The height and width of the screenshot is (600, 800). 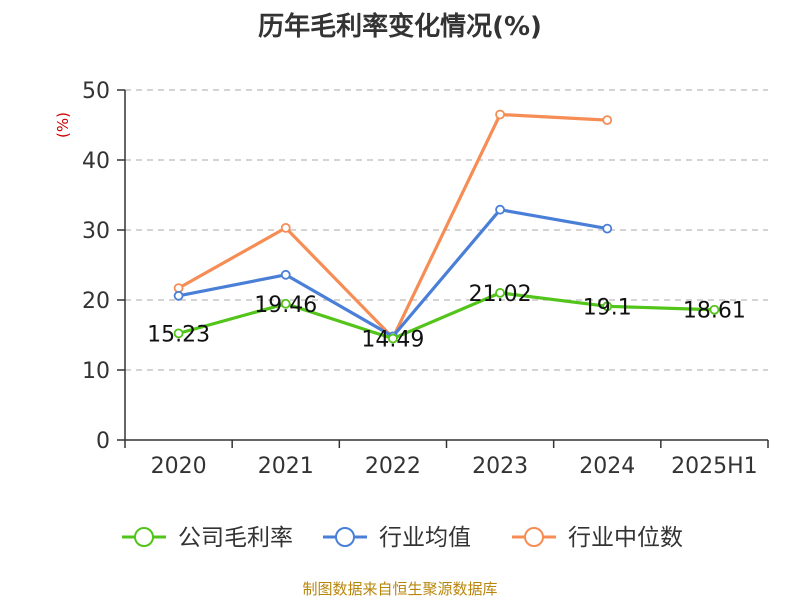 I want to click on legend-label: 行业均值, so click(x=425, y=538).